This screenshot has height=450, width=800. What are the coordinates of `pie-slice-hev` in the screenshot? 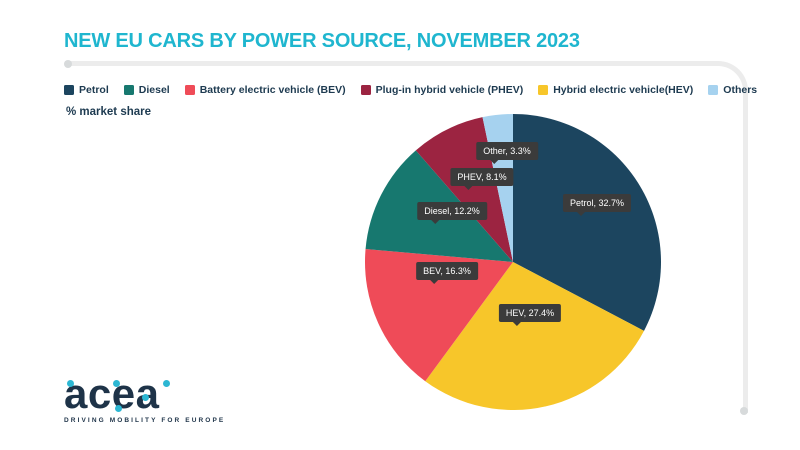 It's located at (535, 336).